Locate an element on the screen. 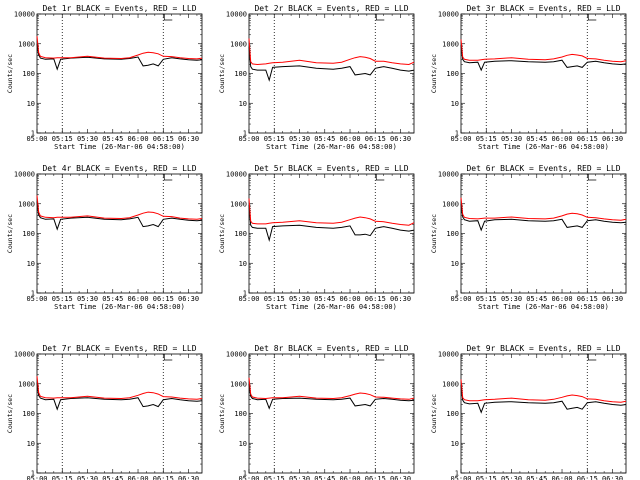 This screenshot has height=480, width=640. panel-title: Det 5r BLACK = Events, RED = LLD is located at coordinates (331, 168).